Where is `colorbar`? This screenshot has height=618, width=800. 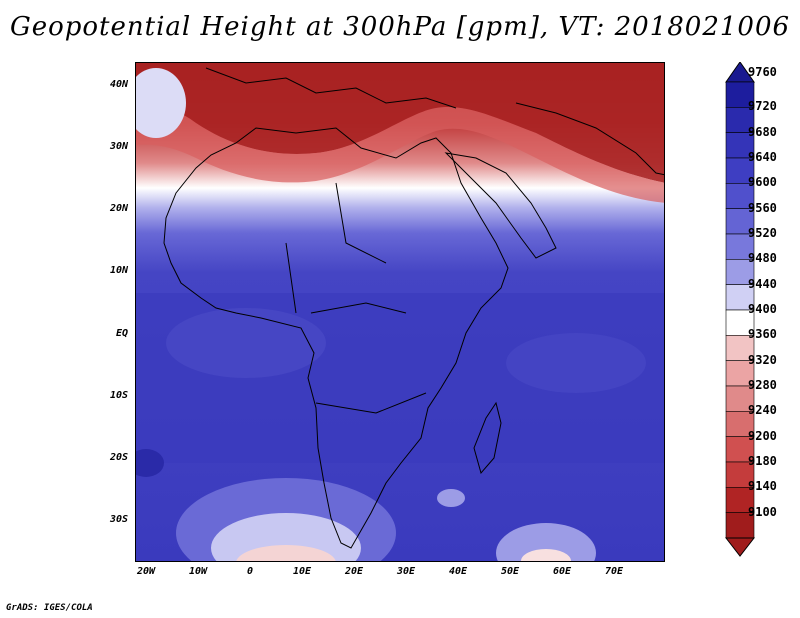
colorbar is located at coordinates (740, 309).